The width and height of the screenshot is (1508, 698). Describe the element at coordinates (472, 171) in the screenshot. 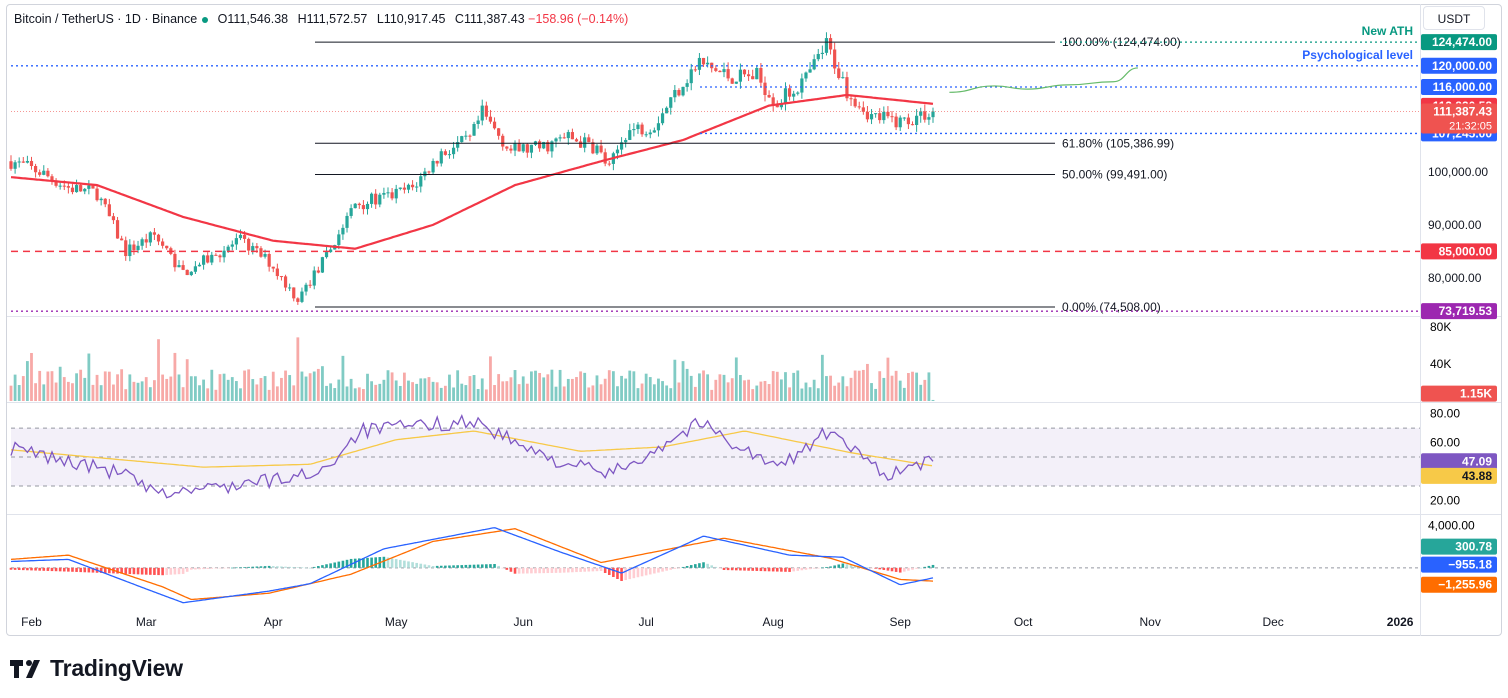

I see `moving-average-line` at that location.